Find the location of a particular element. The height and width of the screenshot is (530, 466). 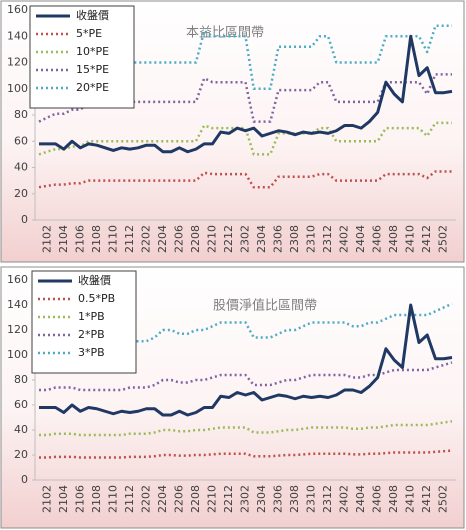

legend-label: 5*PE is located at coordinates (89, 33).